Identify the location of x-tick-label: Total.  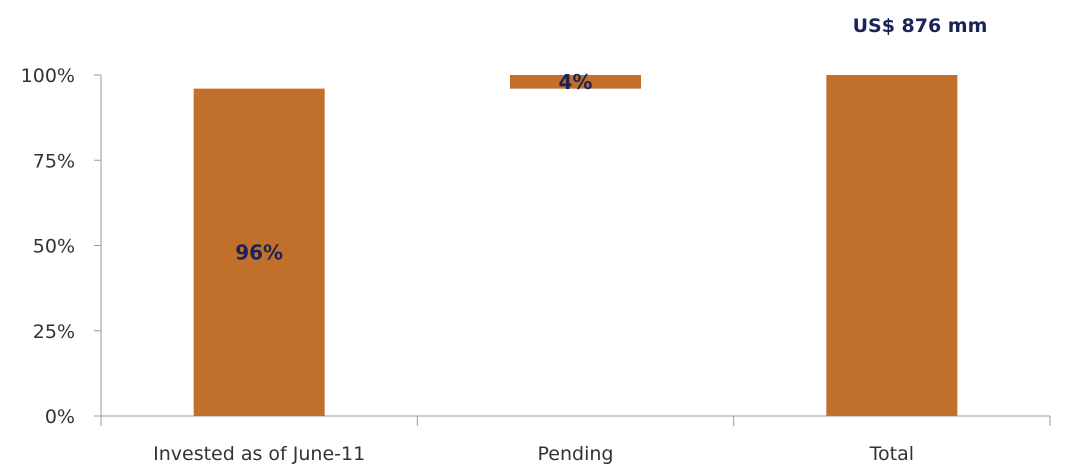
(891, 454).